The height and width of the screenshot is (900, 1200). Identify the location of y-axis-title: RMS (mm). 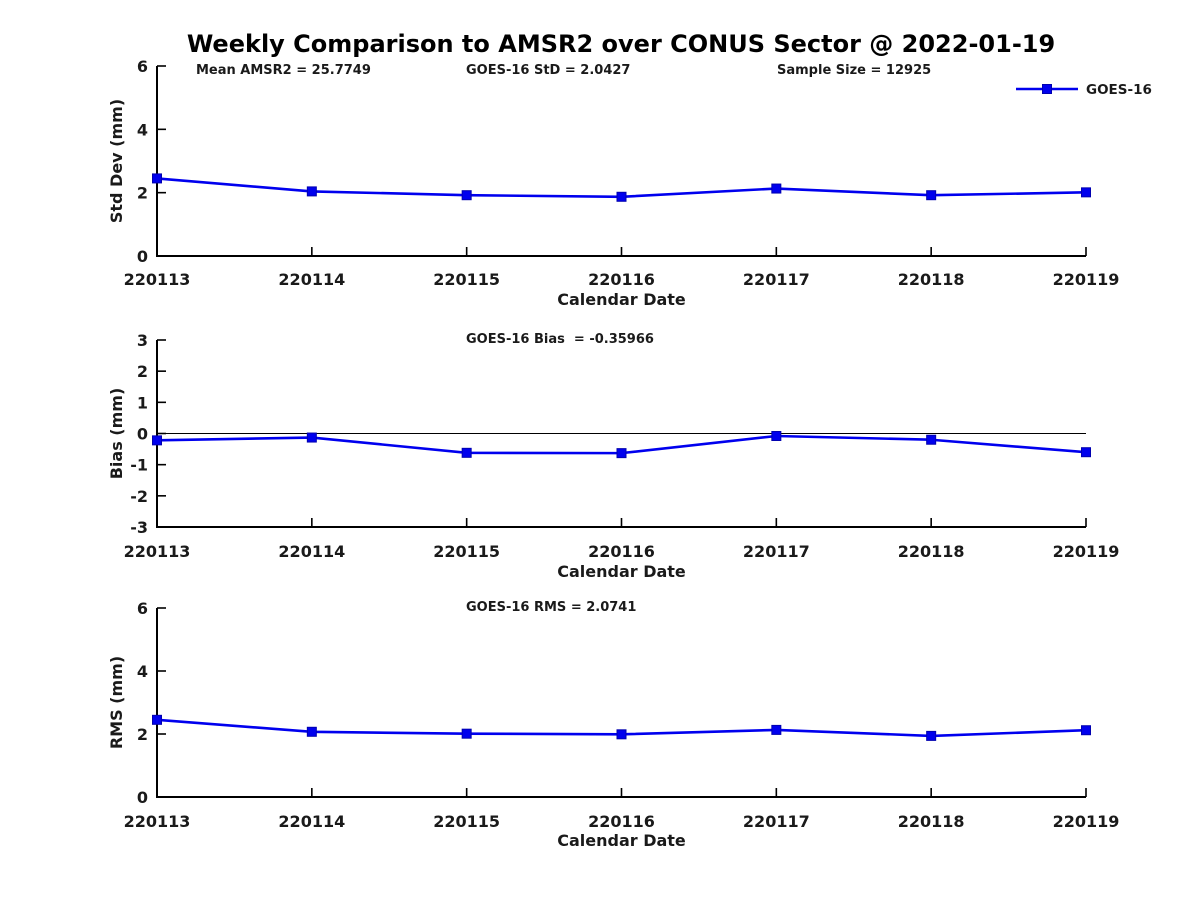
(116, 702).